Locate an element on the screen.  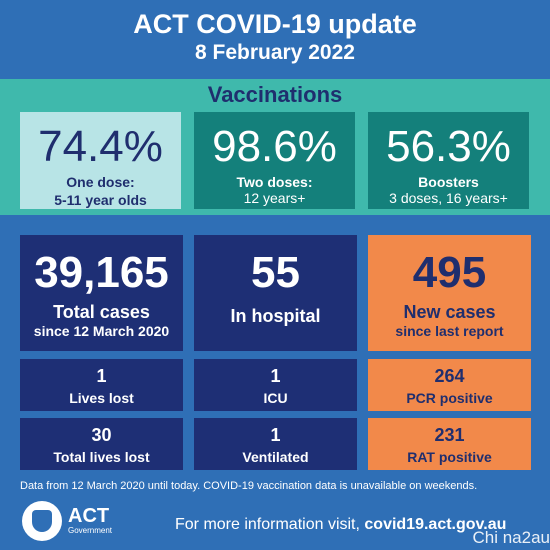
stat-label: RAT positive is located at coordinates (449, 457).